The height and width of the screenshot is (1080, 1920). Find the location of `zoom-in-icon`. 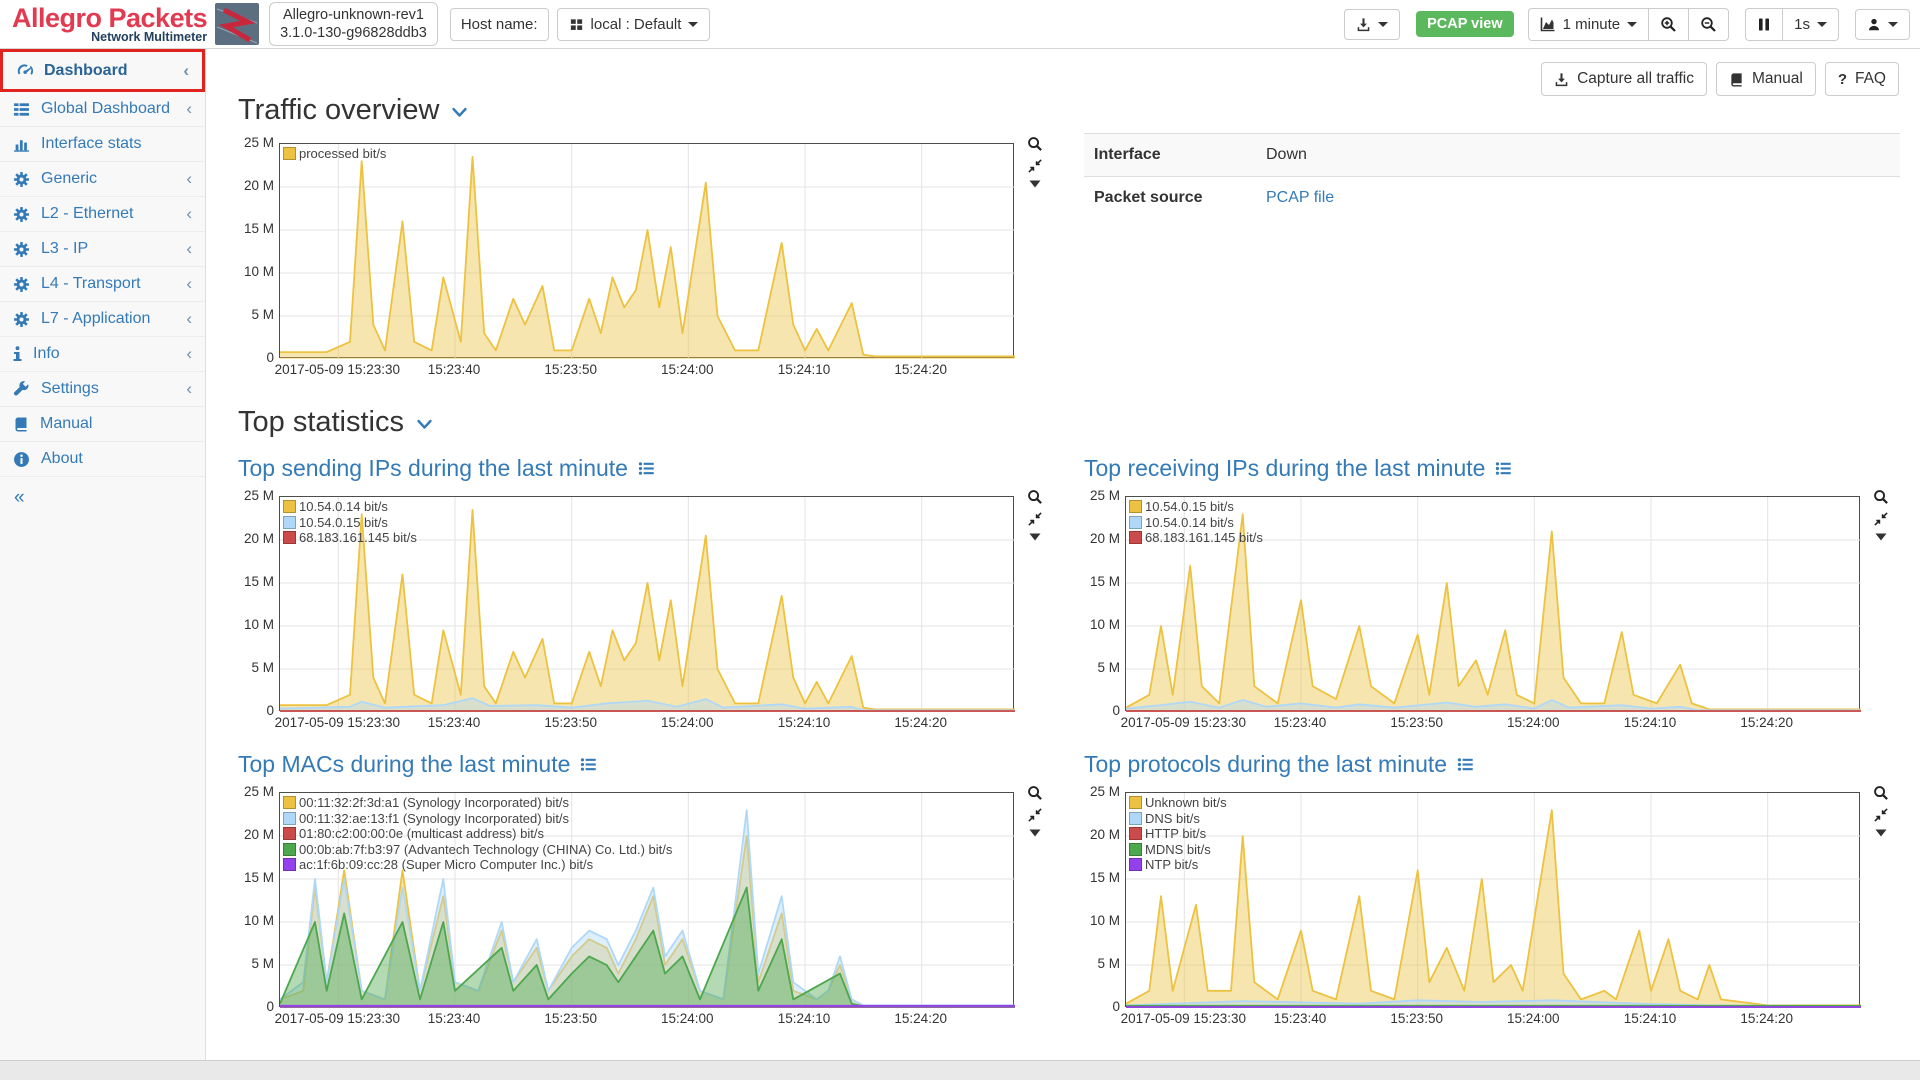

zoom-in-icon is located at coordinates (1668, 24).